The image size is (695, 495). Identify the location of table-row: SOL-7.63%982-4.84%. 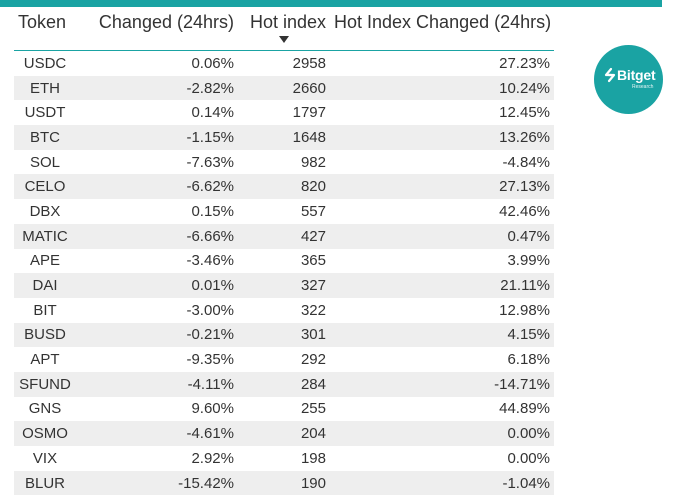
(284, 162).